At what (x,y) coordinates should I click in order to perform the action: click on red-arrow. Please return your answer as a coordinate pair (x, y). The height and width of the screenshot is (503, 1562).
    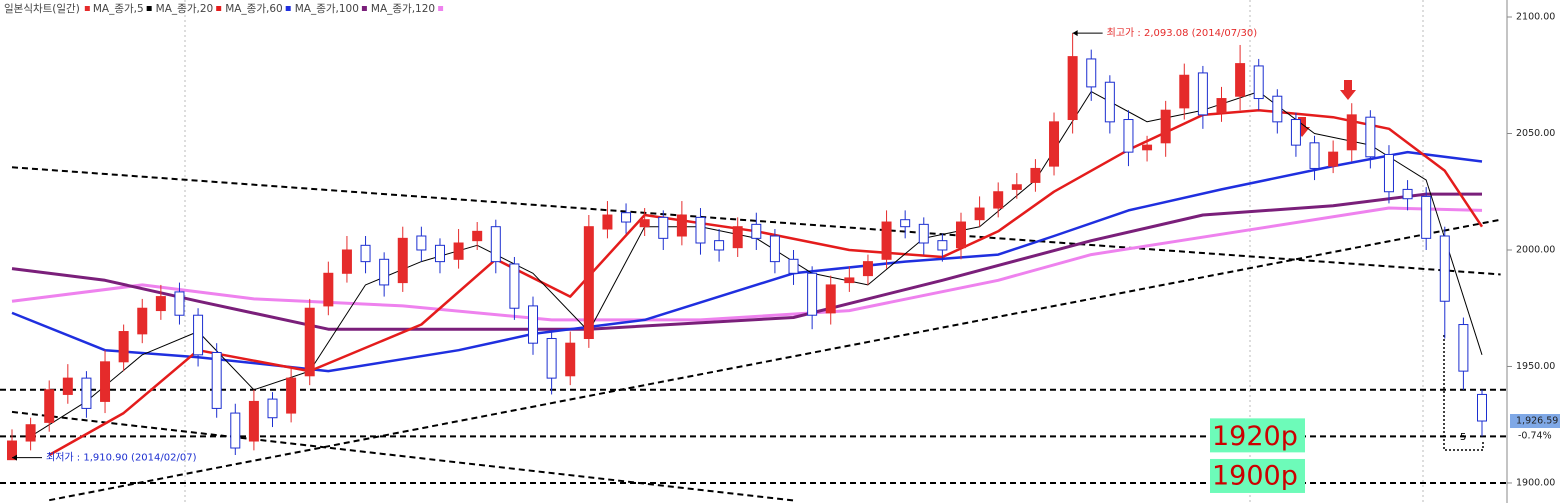
    Looking at the image, I should click on (1348, 90).